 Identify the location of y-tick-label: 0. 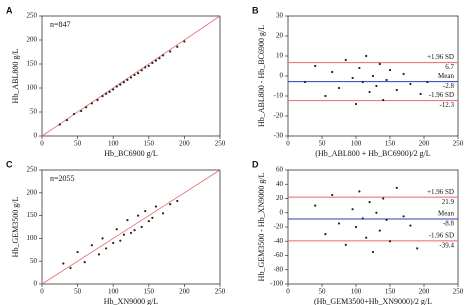
(36, 284).